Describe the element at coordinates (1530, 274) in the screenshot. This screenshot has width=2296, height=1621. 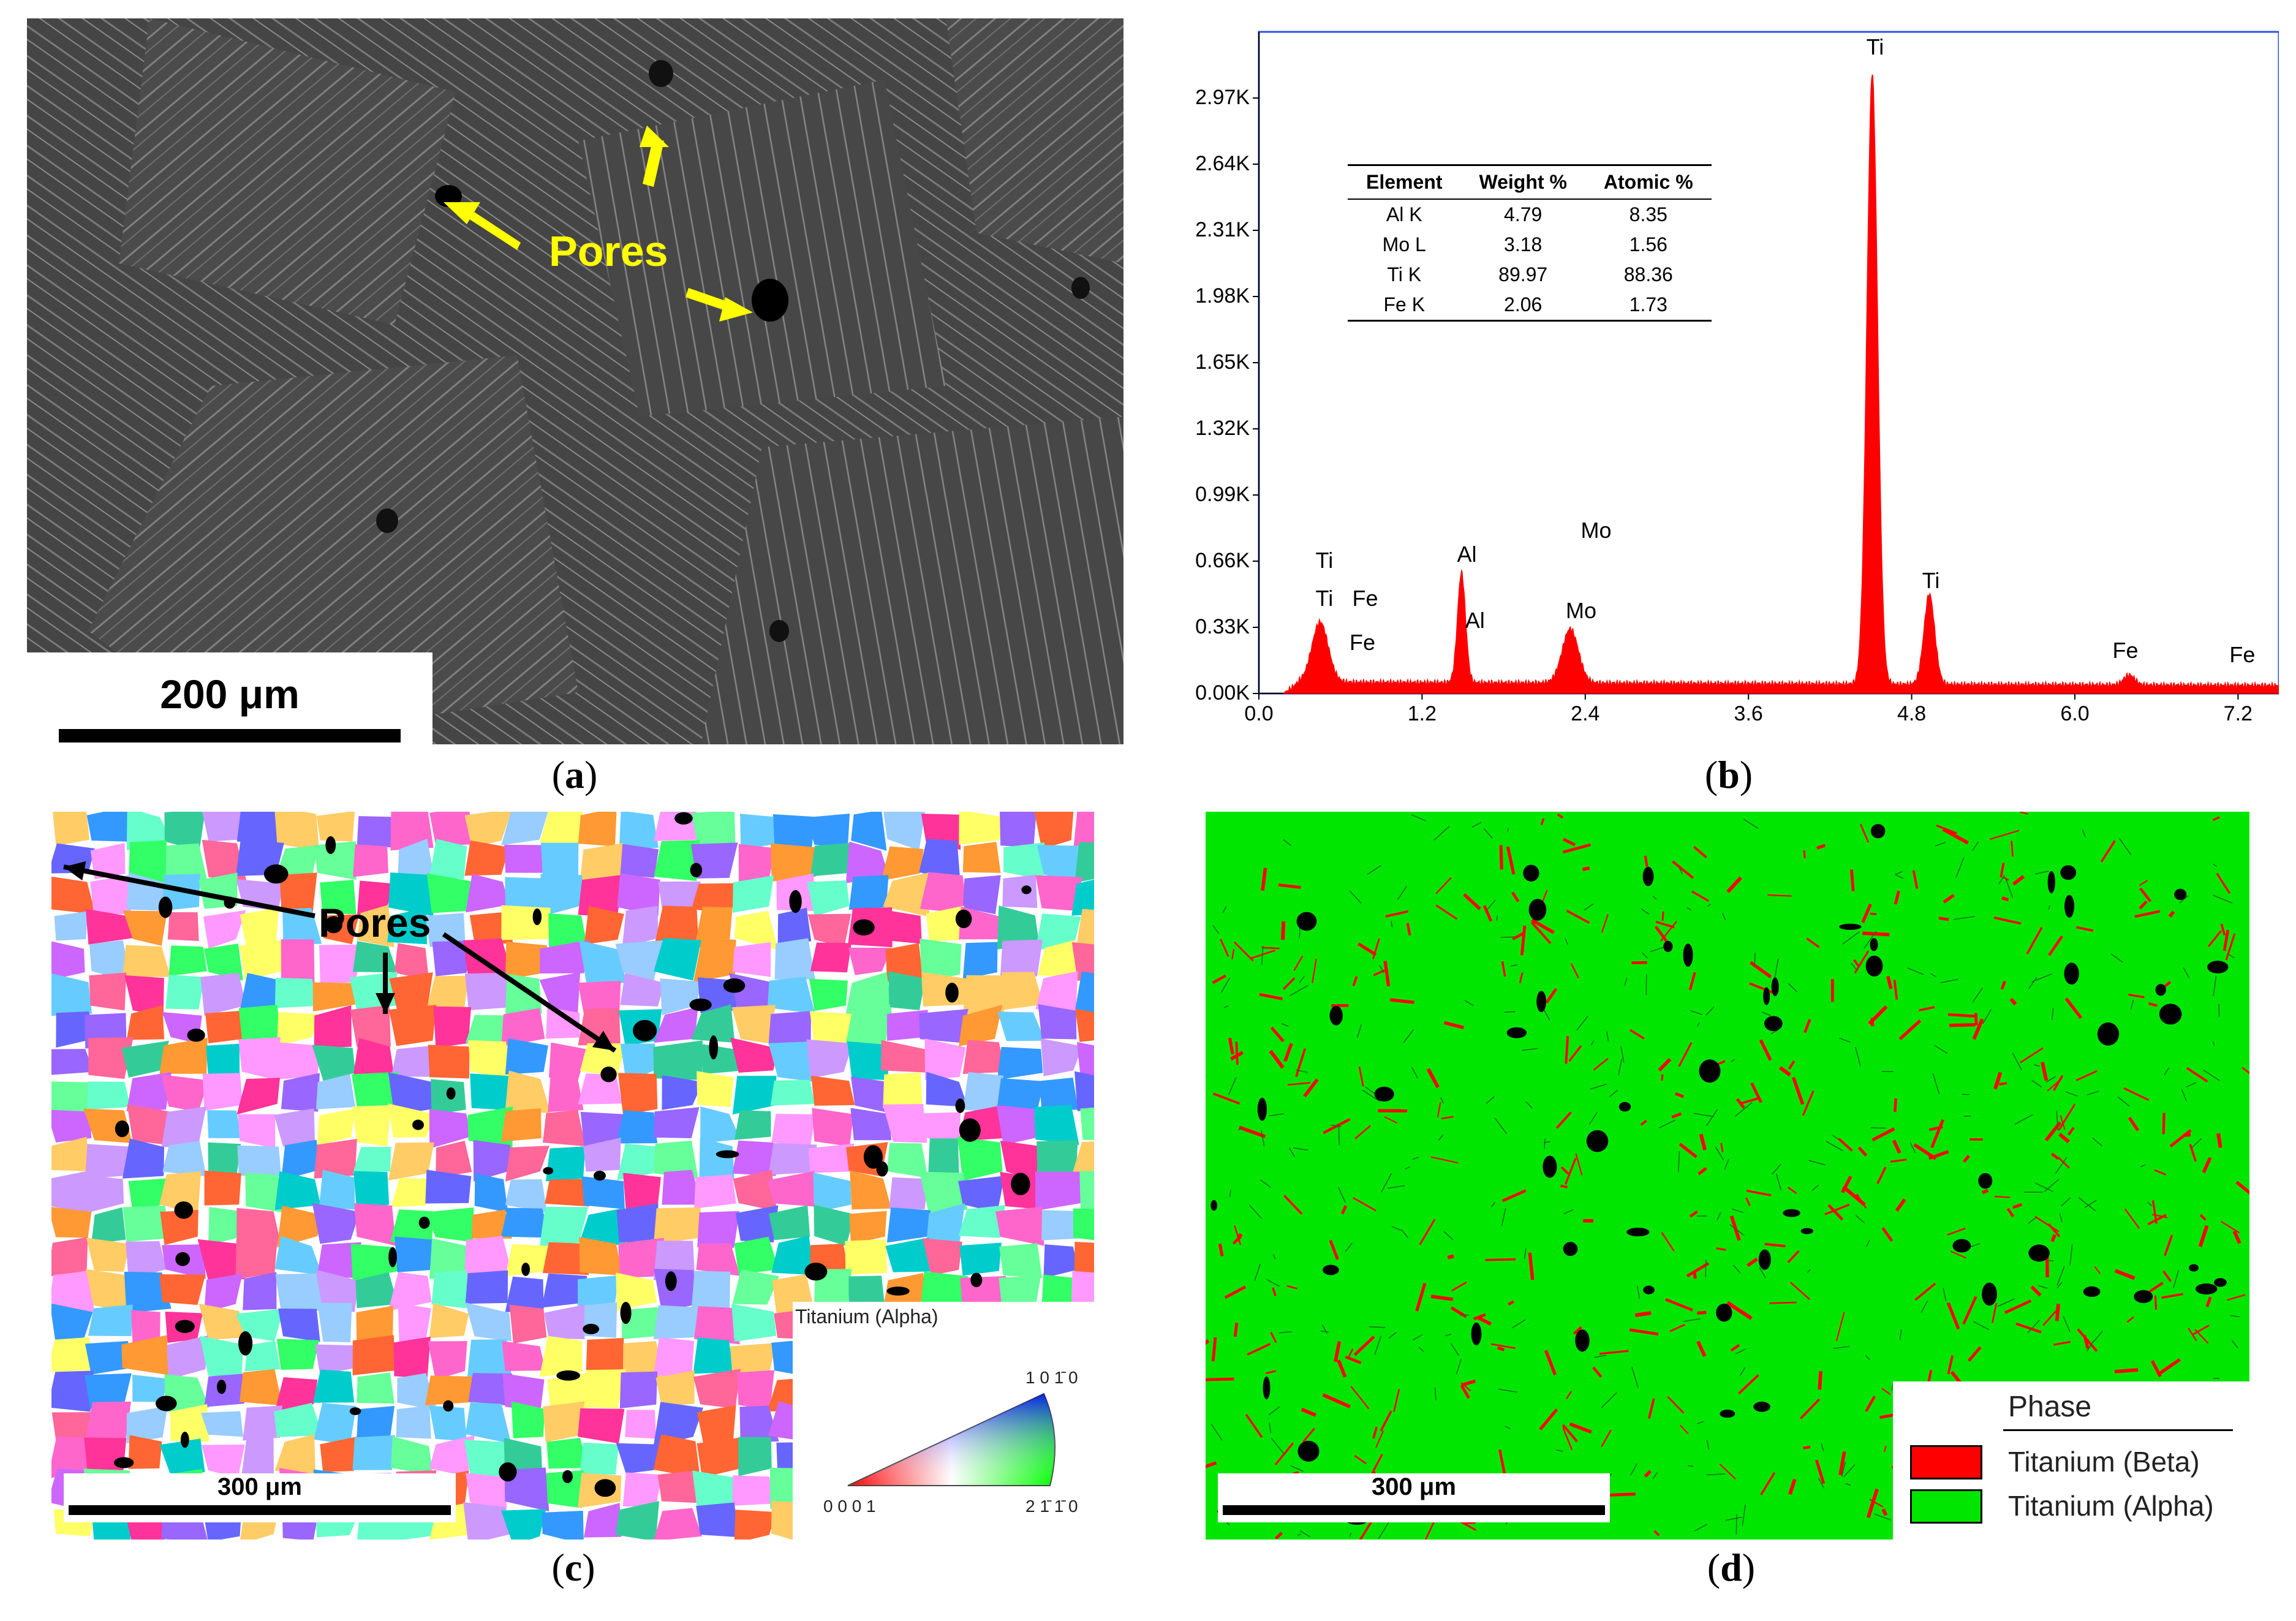
I see `table-row: Ti K 89.97 88.36` at that location.